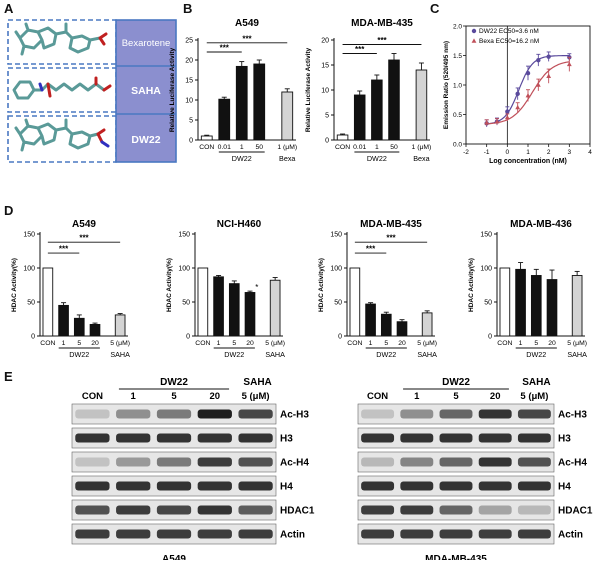  I want to click on cell-line-label: MDA-MB-435, so click(456, 557).